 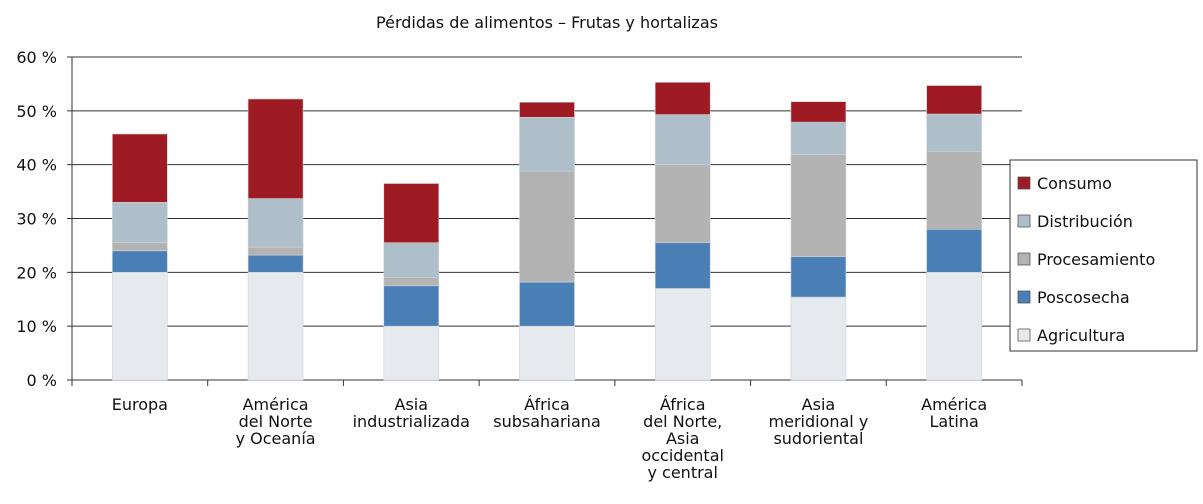 What do you see at coordinates (411, 413) in the screenshot?
I see `x-tick-label: Asia industrializada` at bounding box center [411, 413].